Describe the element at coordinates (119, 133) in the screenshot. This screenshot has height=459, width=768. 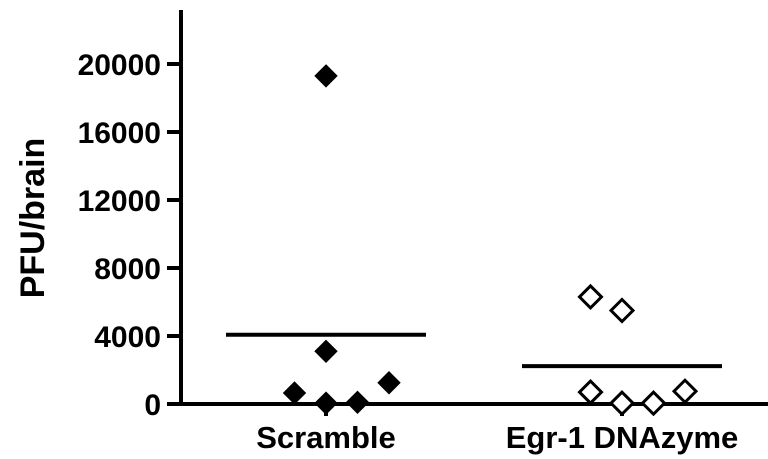
I see `y-tick-label: 16000` at that location.